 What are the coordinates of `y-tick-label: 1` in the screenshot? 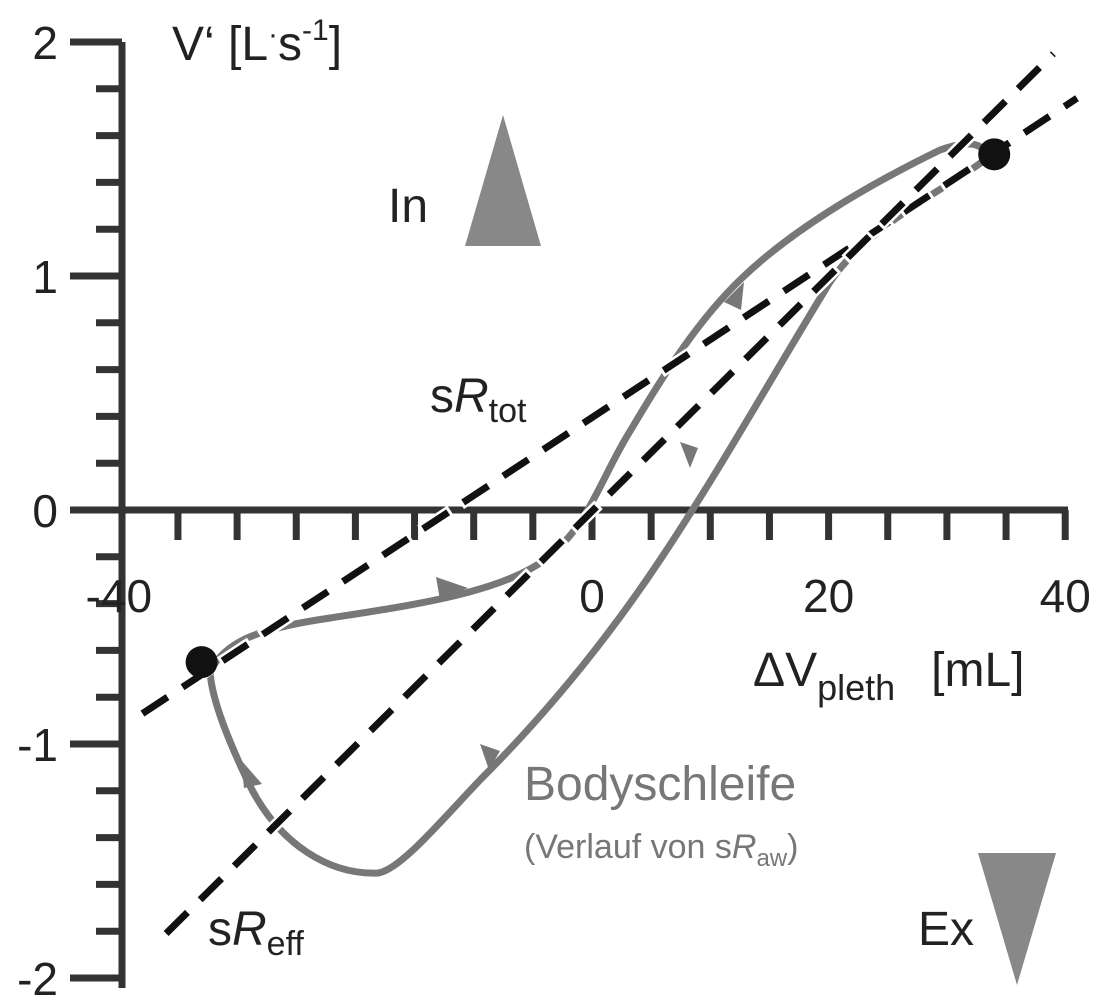 It's located at (45, 277).